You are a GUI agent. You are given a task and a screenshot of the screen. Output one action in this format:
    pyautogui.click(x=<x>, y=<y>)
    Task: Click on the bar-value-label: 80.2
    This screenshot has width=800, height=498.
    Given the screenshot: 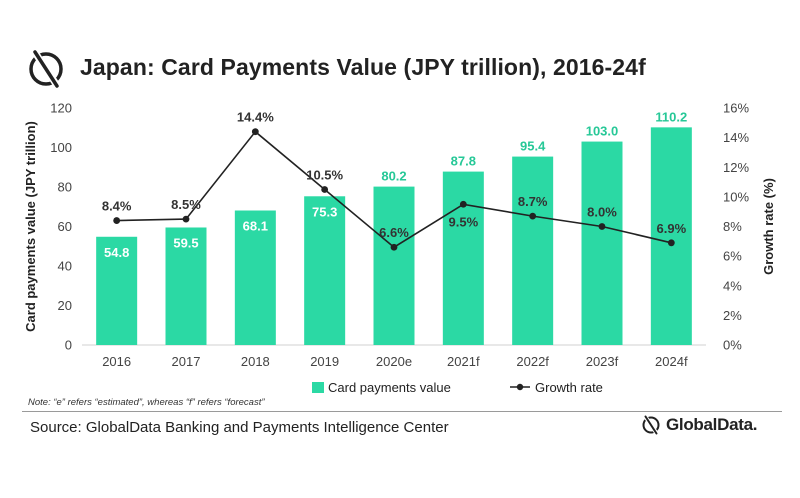 What is the action you would take?
    pyautogui.click(x=393, y=176)
    